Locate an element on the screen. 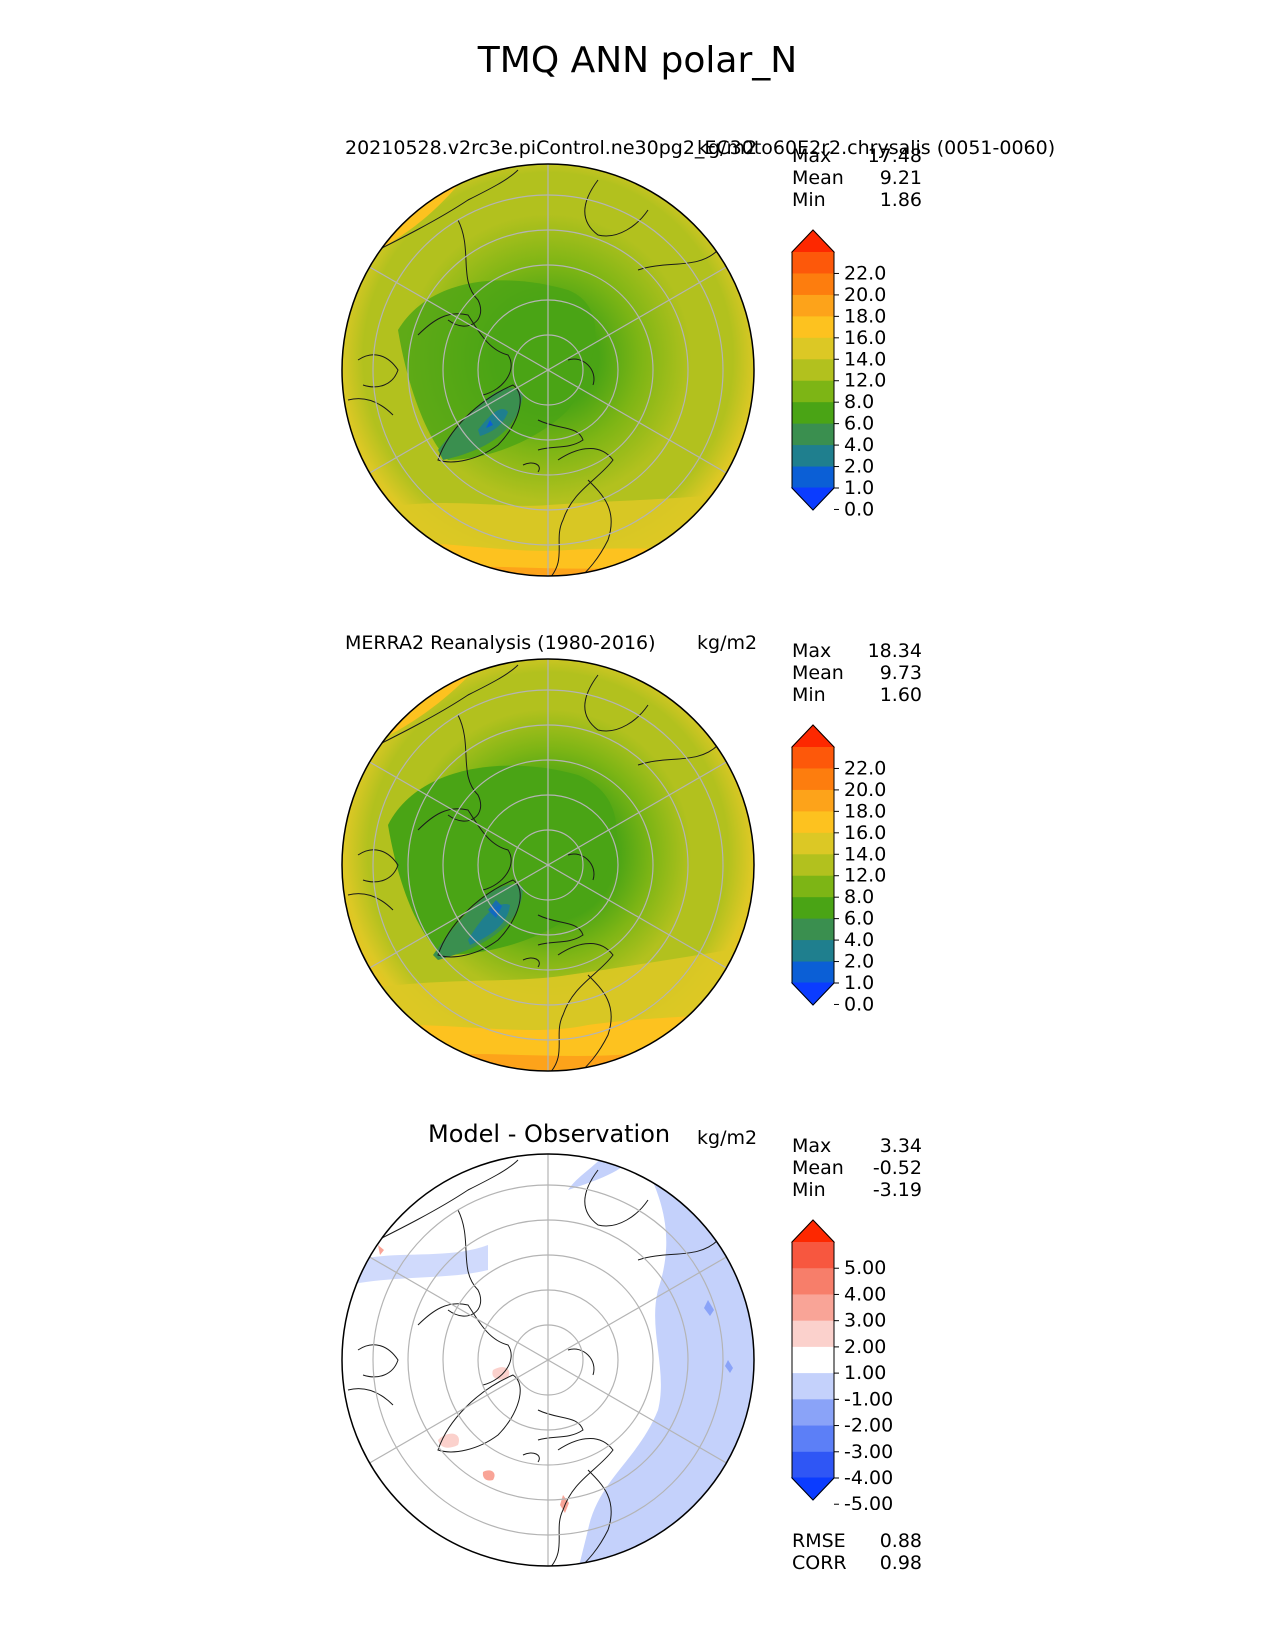  colorbar-tick-label: 8.0 is located at coordinates (859, 897).